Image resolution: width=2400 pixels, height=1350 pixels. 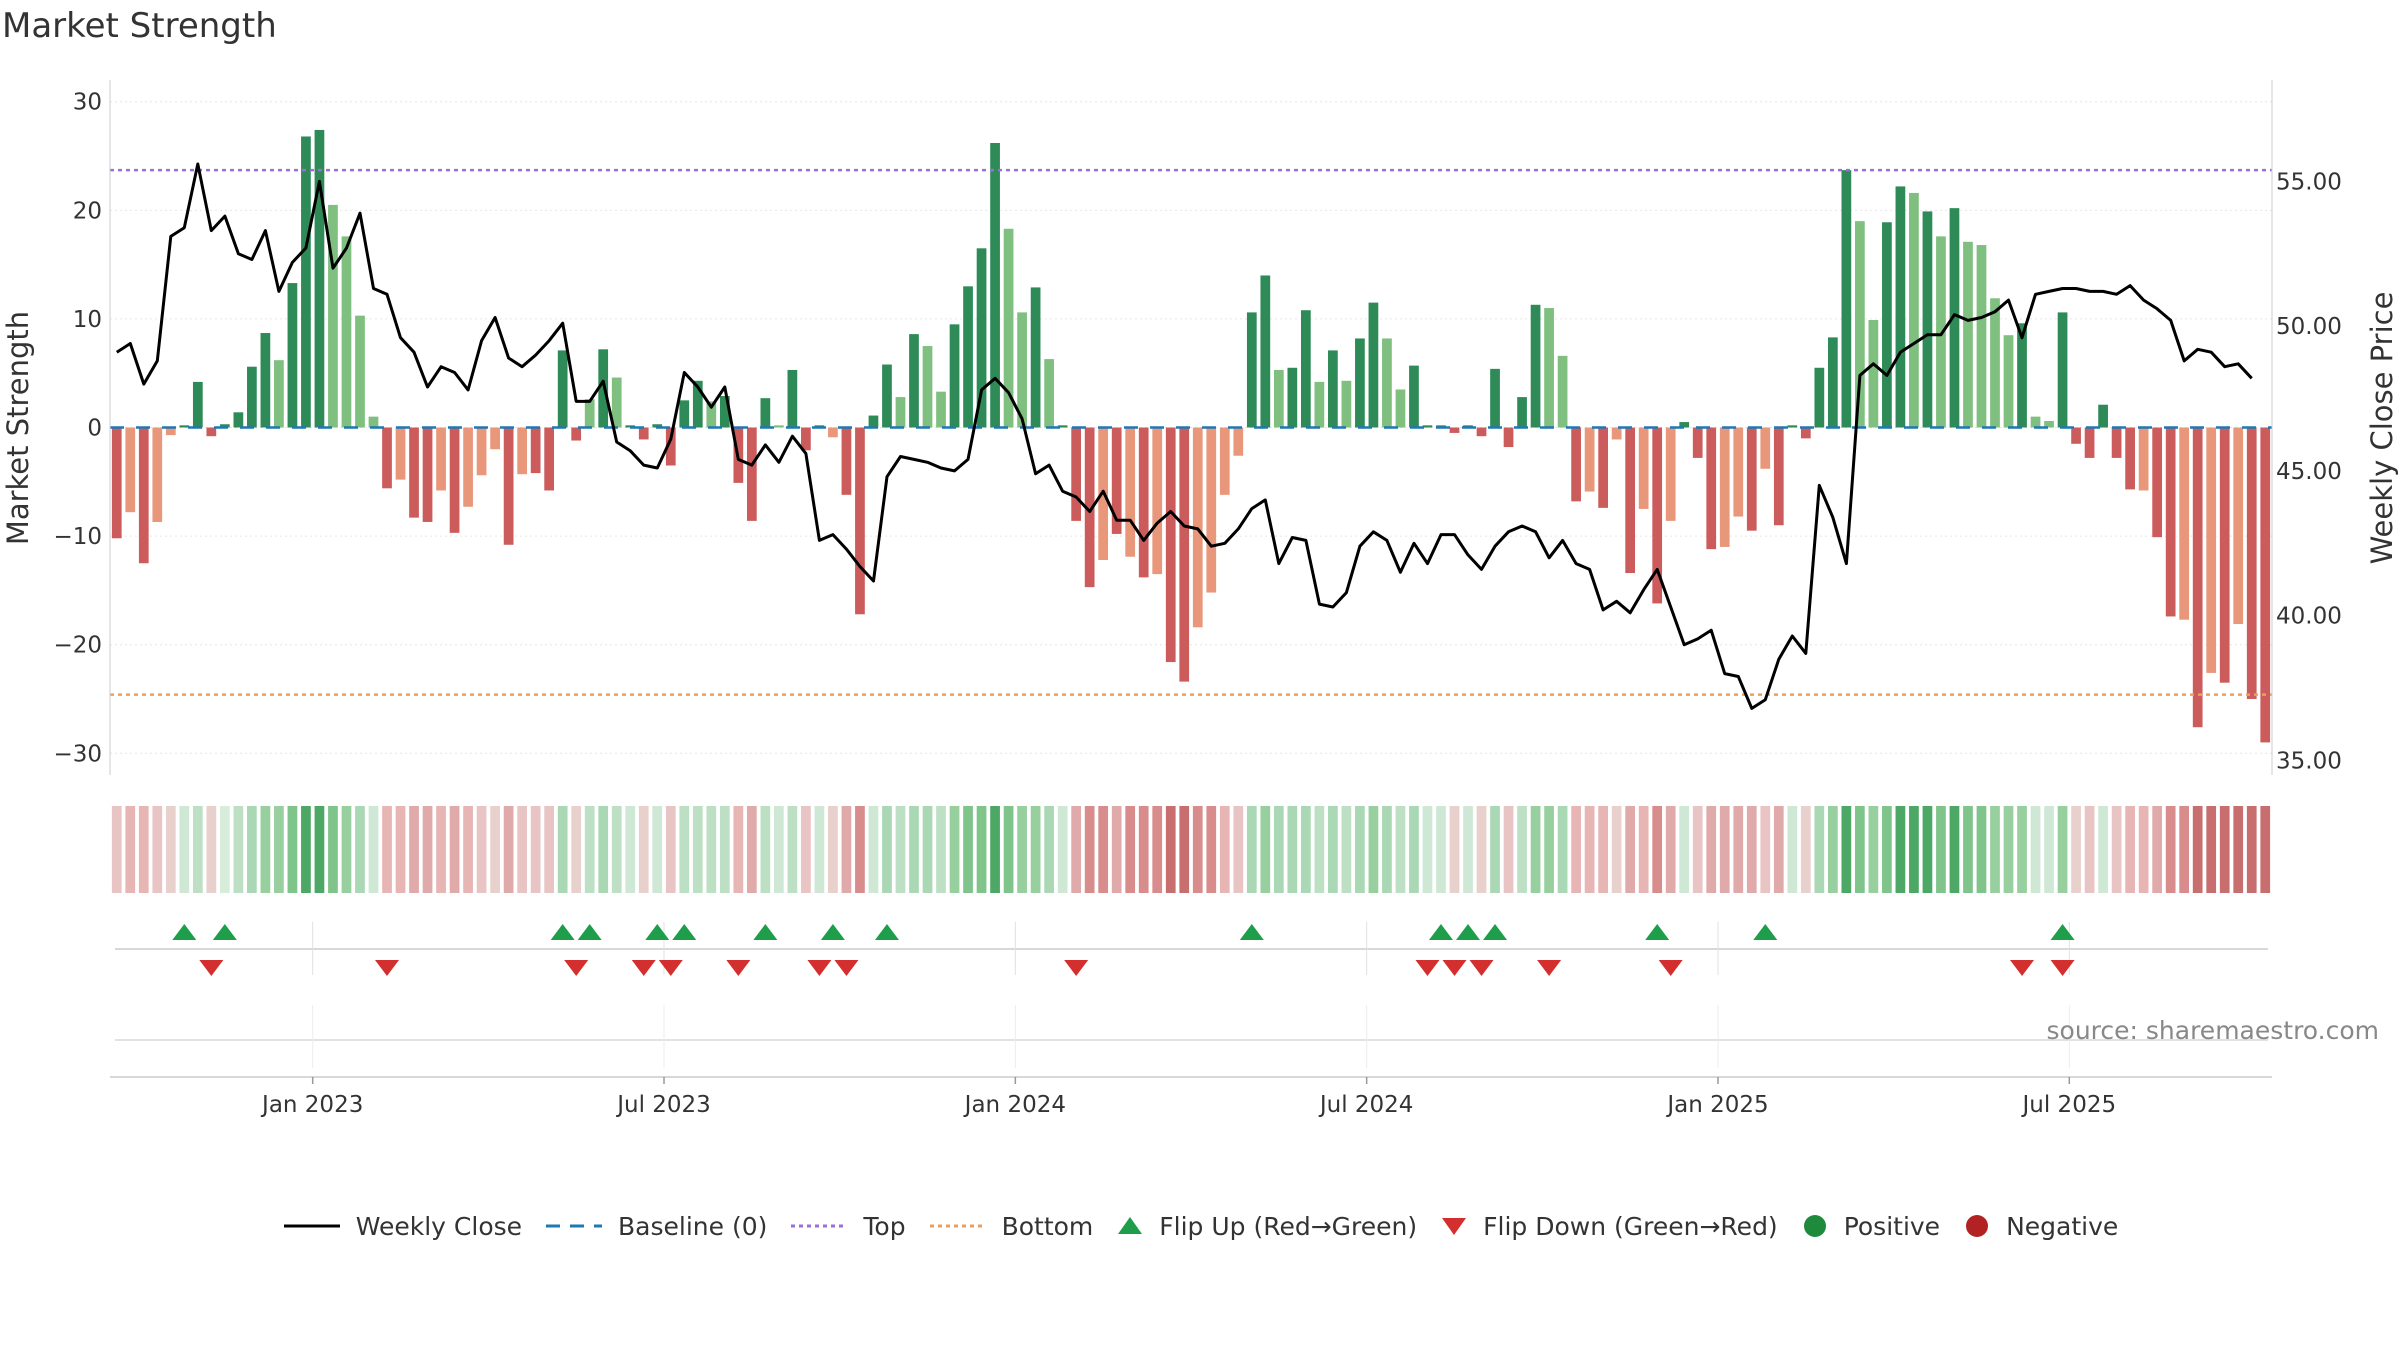 I want to click on y-left-tick-label: 10, so click(x=87, y=320).